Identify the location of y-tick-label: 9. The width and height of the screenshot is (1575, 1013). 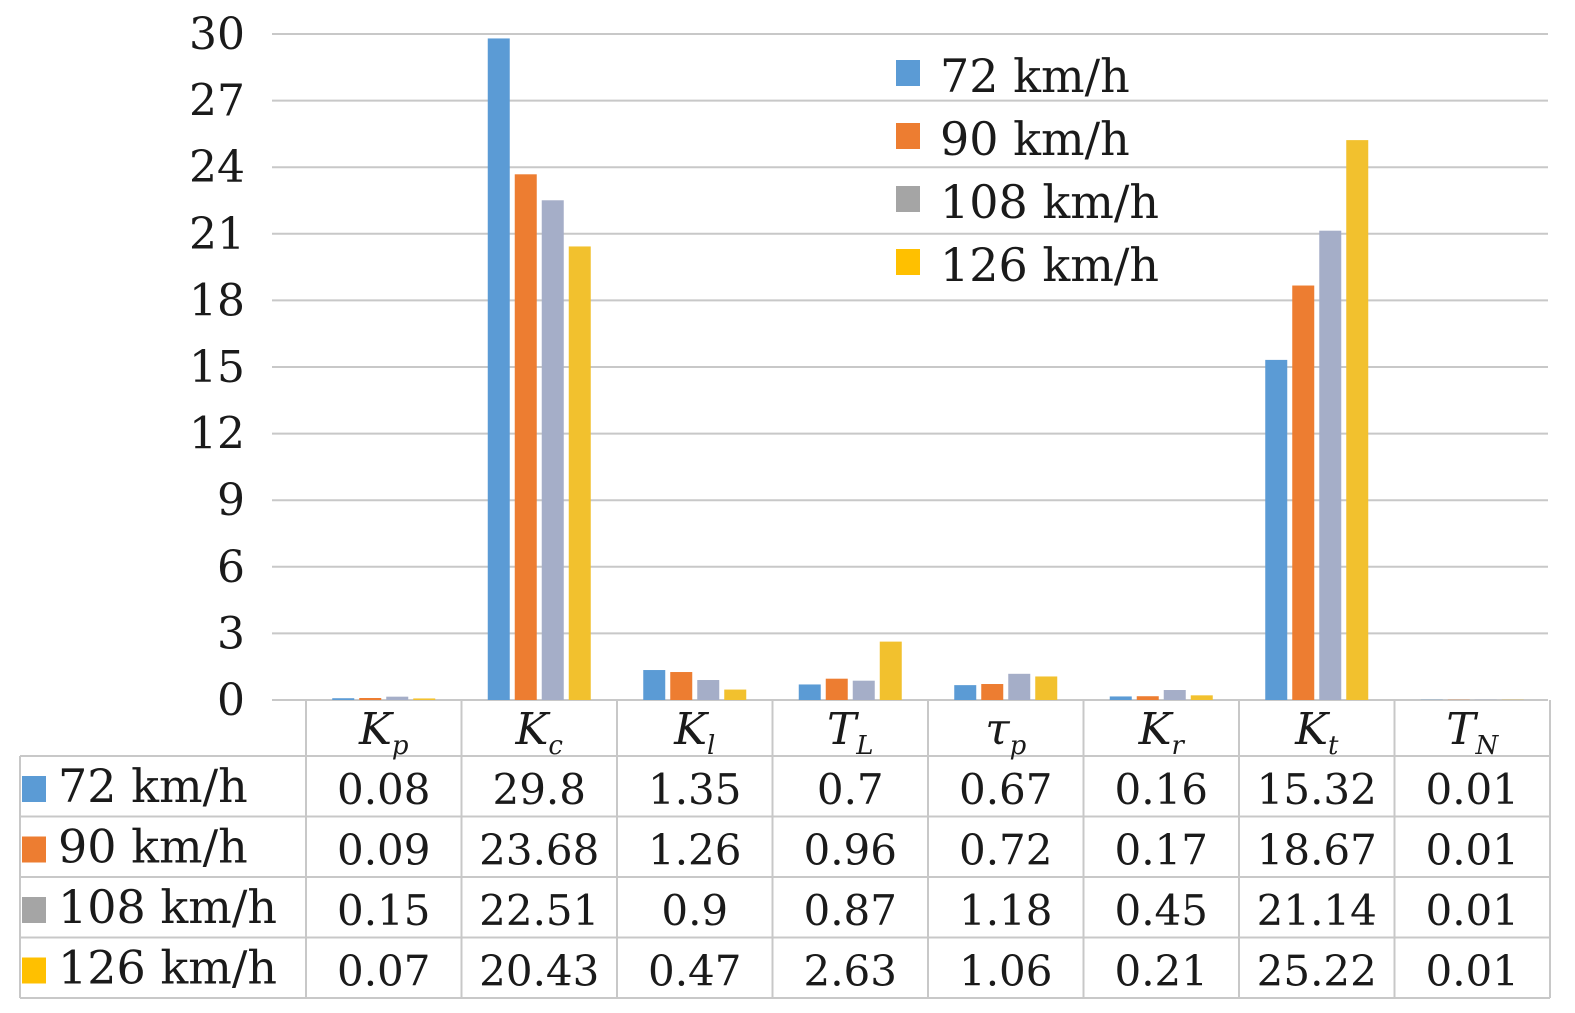
(231, 500).